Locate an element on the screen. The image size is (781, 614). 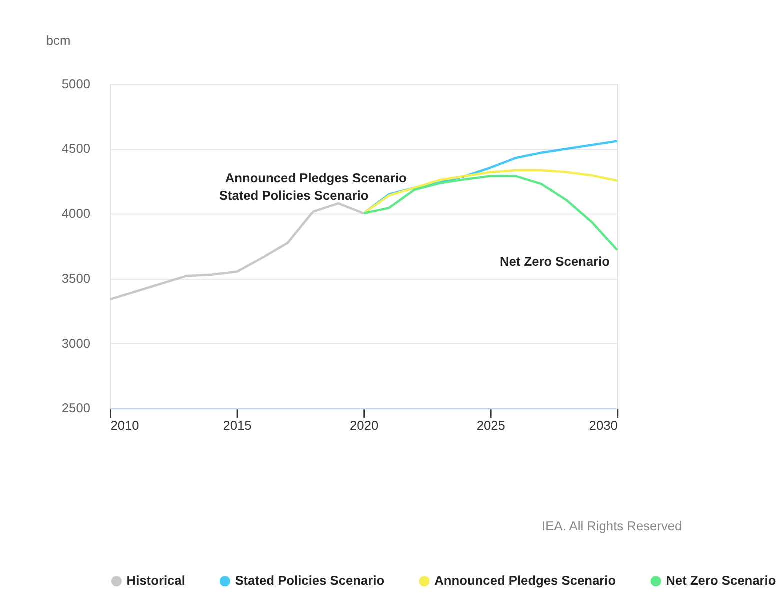
y-tick-label: 3500 is located at coordinates (76, 278).